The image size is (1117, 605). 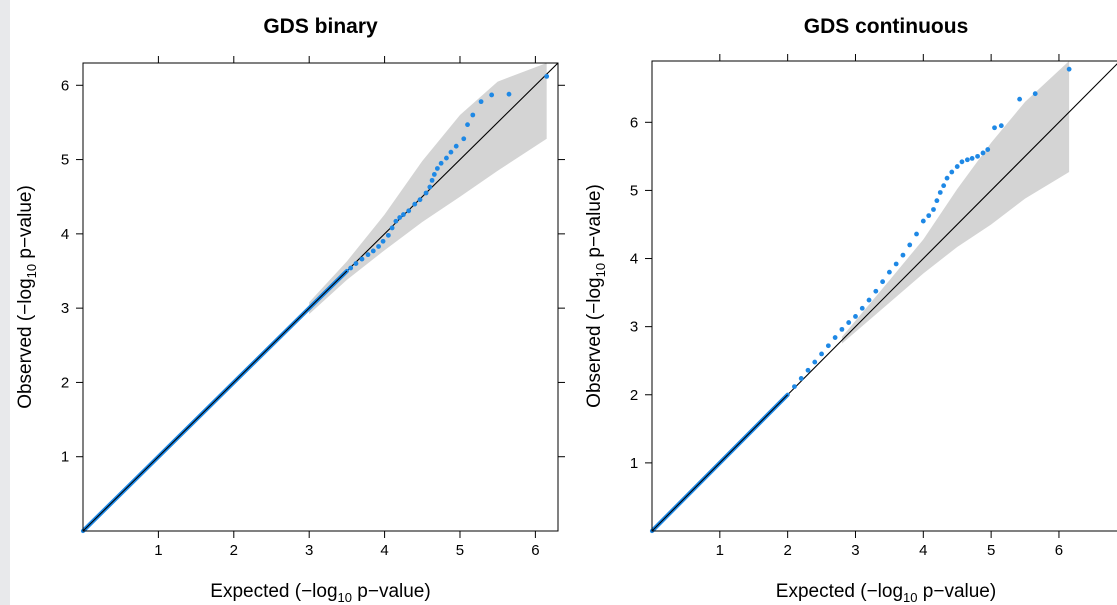 What do you see at coordinates (31, 271) in the screenshot?
I see `y-axis-label-subscript: 10` at bounding box center [31, 271].